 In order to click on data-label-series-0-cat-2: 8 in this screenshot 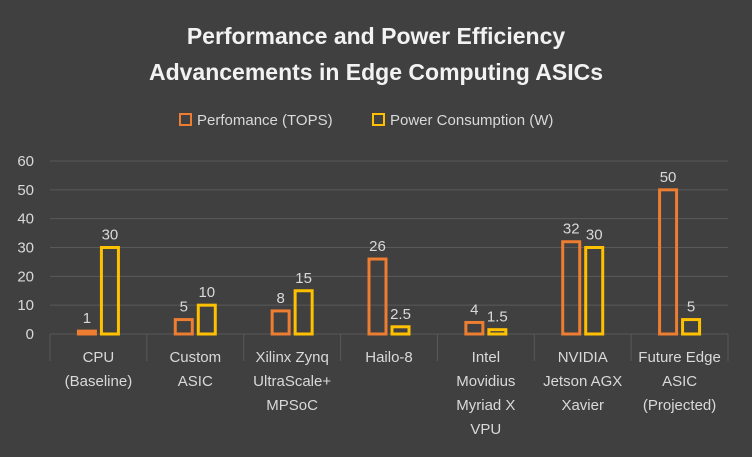, I will do `click(280, 298)`.